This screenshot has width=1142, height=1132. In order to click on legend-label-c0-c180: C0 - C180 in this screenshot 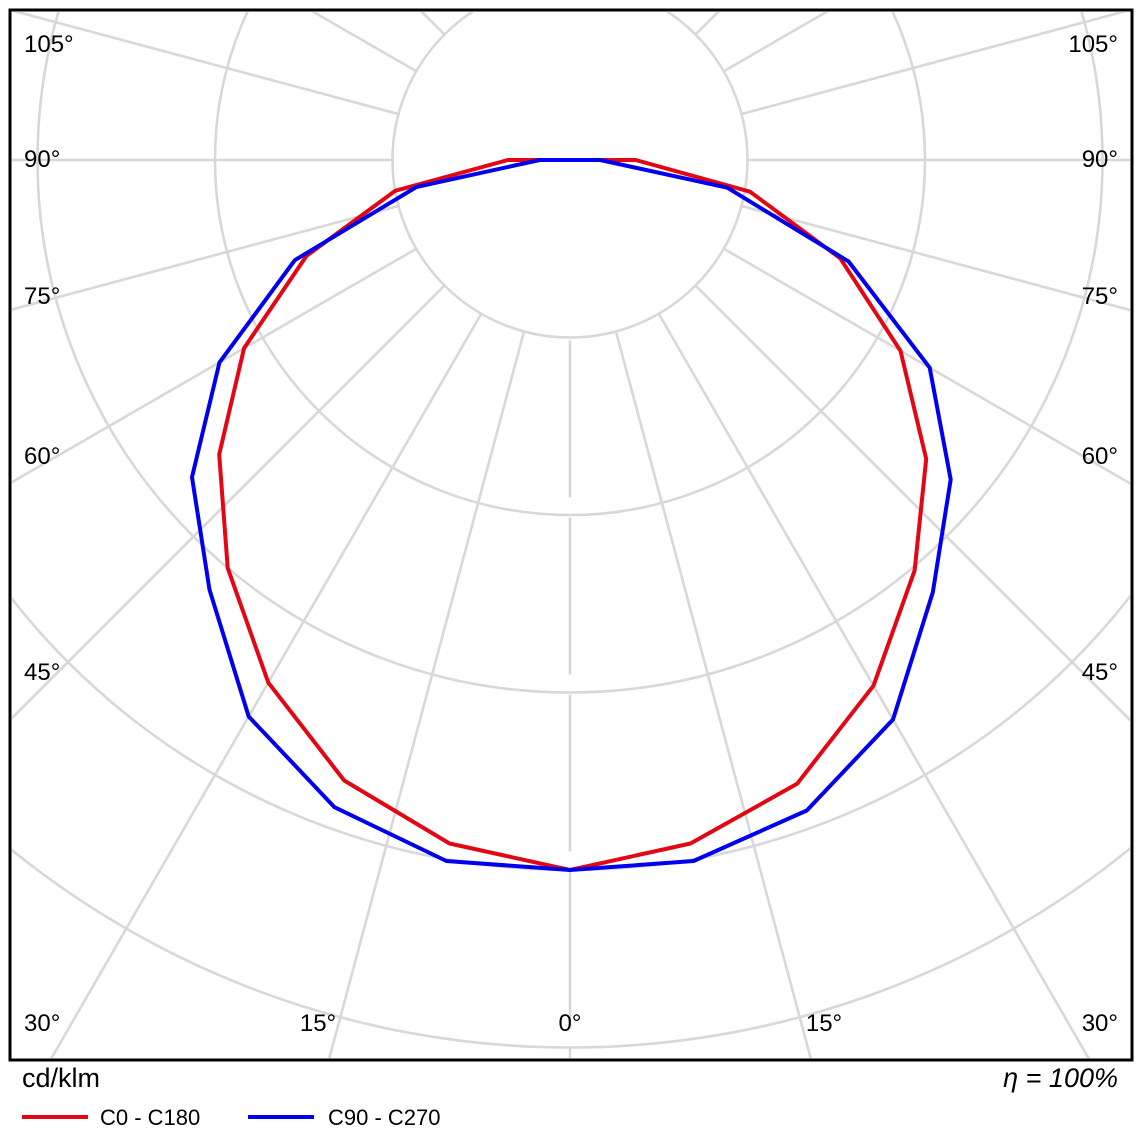, I will do `click(150, 1117)`.